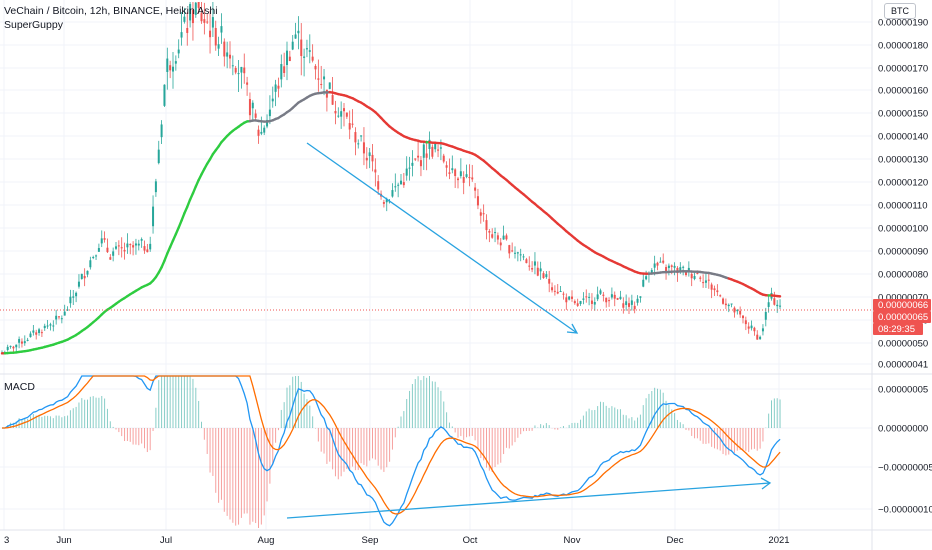 This screenshot has width=932, height=550. What do you see at coordinates (903, 365) in the screenshot?
I see `price-tick-label: 0.00000041` at bounding box center [903, 365].